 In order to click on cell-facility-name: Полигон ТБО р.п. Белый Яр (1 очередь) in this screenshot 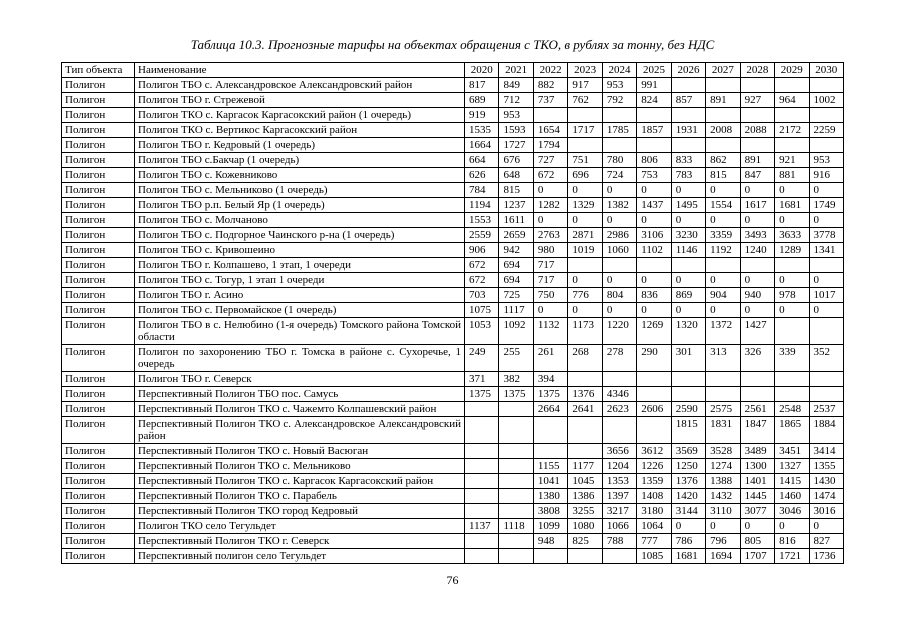, I will do `click(299, 205)`.